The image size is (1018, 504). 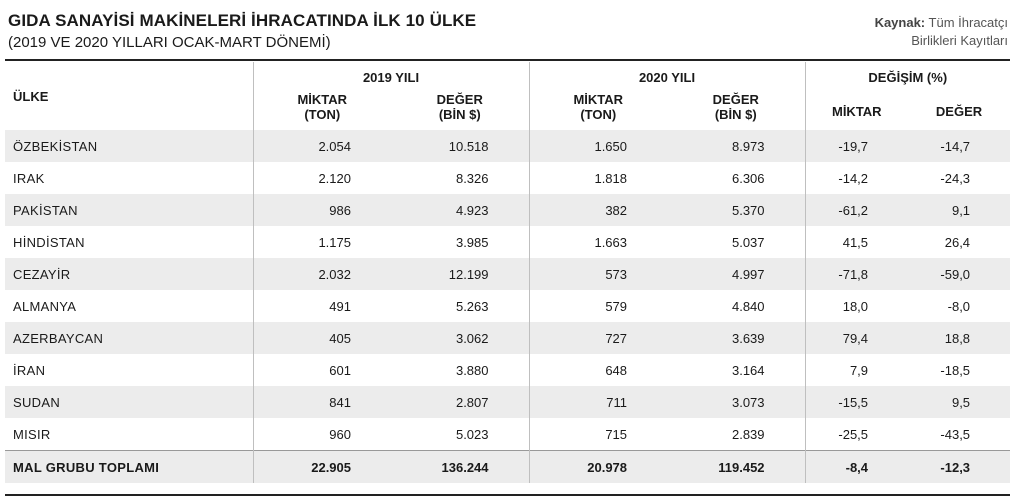 I want to click on change-value-cell: -18,5, so click(x=955, y=370).